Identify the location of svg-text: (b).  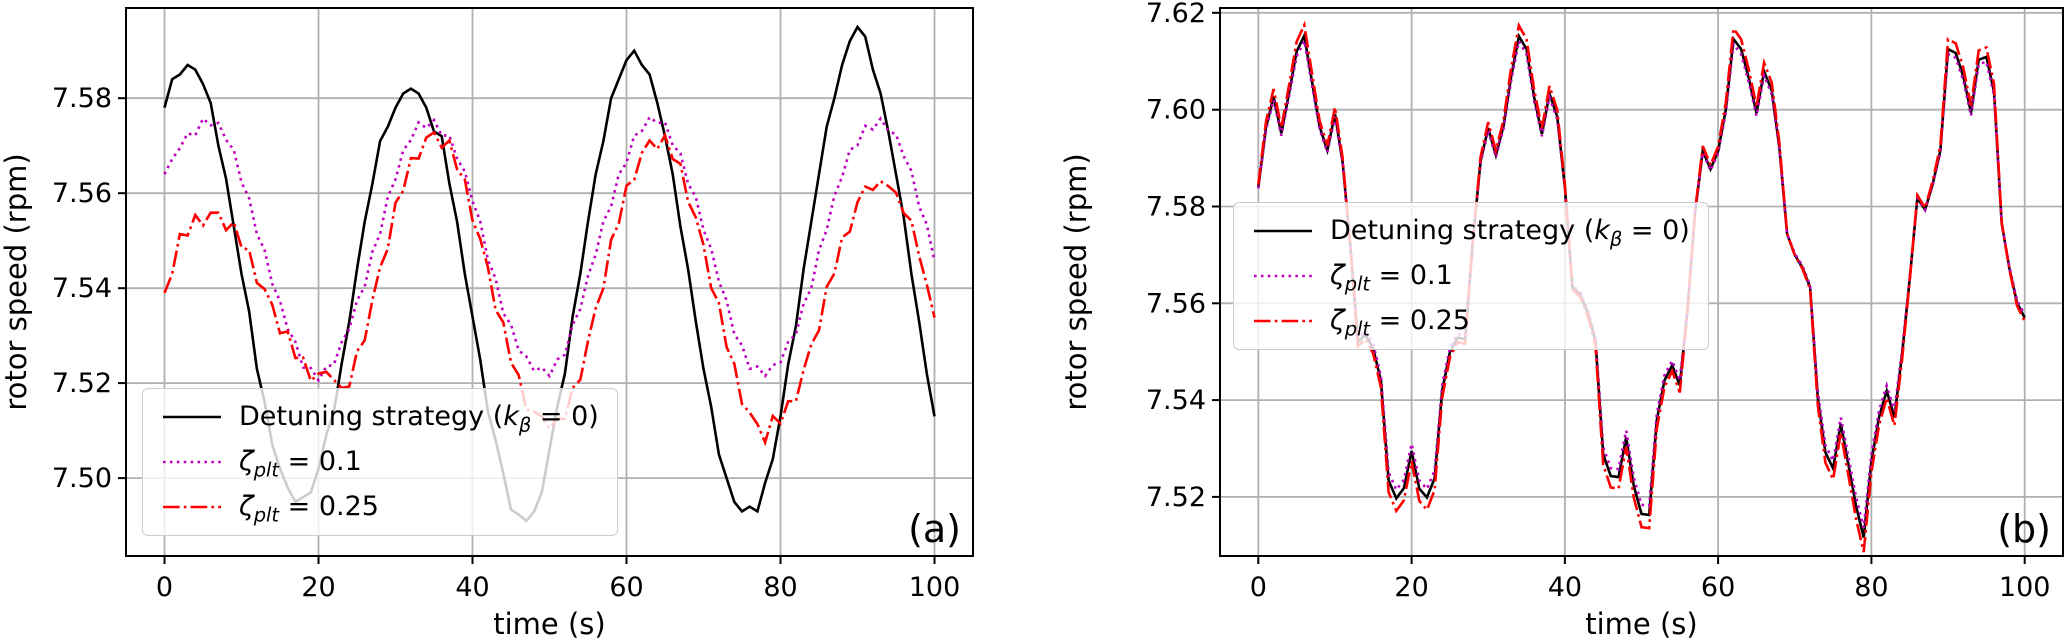
(2024, 529).